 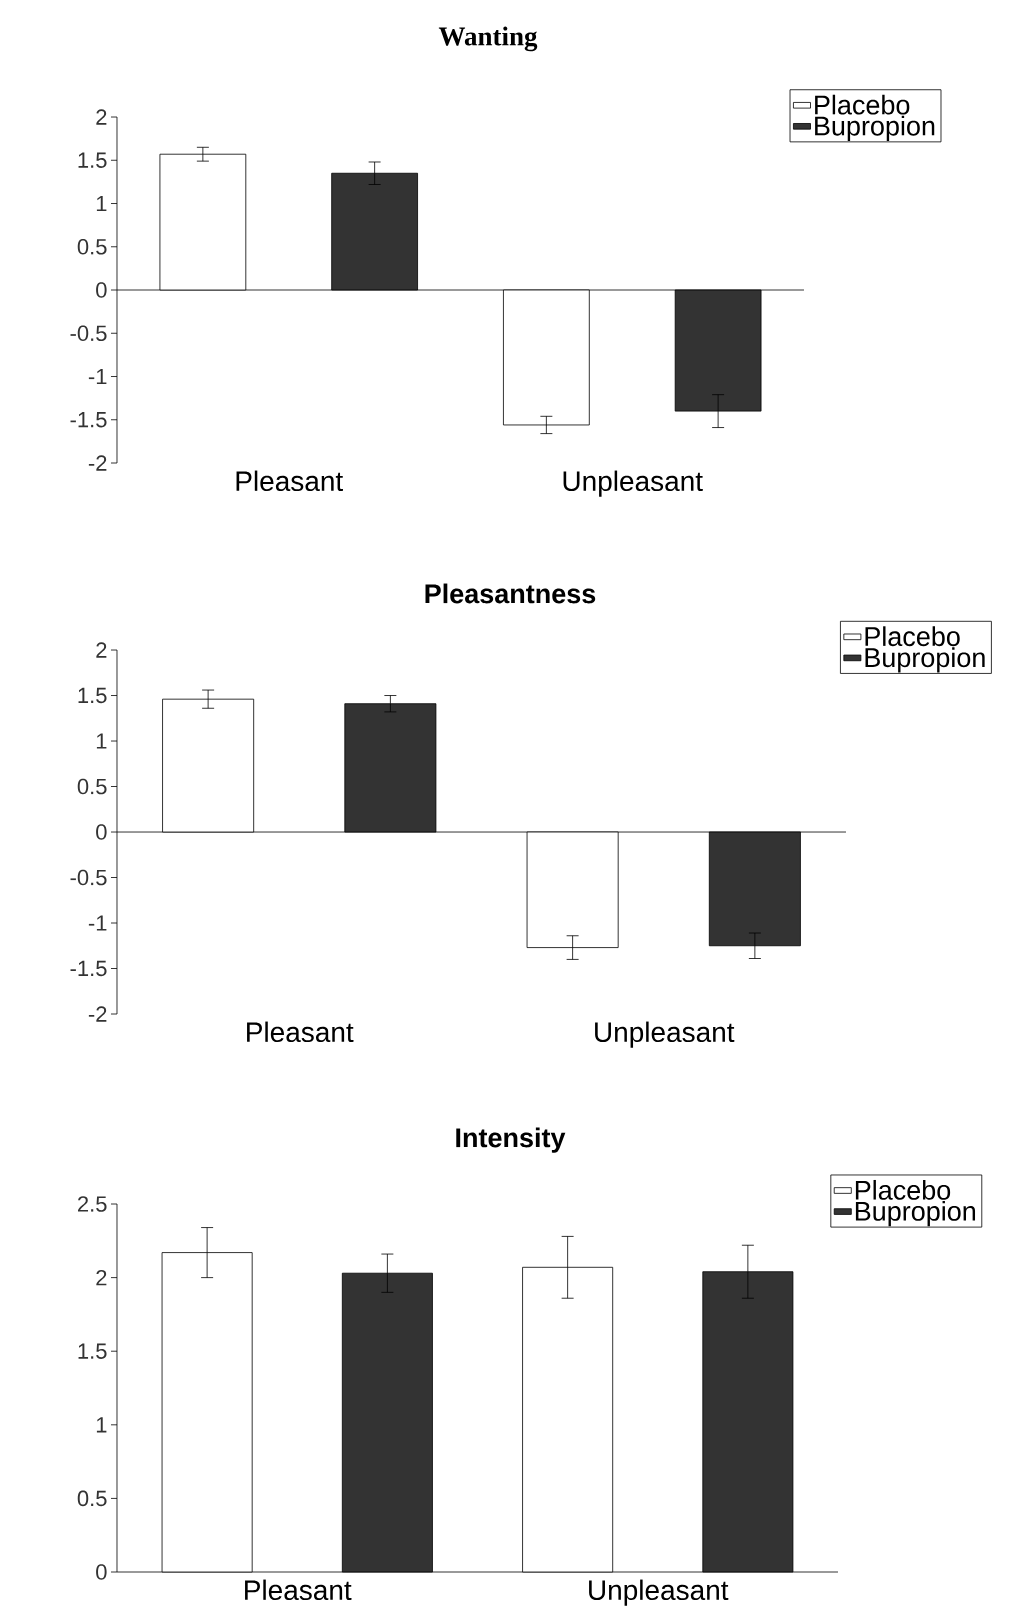 What do you see at coordinates (92, 1204) in the screenshot?
I see `y-tick-label: 2.5` at bounding box center [92, 1204].